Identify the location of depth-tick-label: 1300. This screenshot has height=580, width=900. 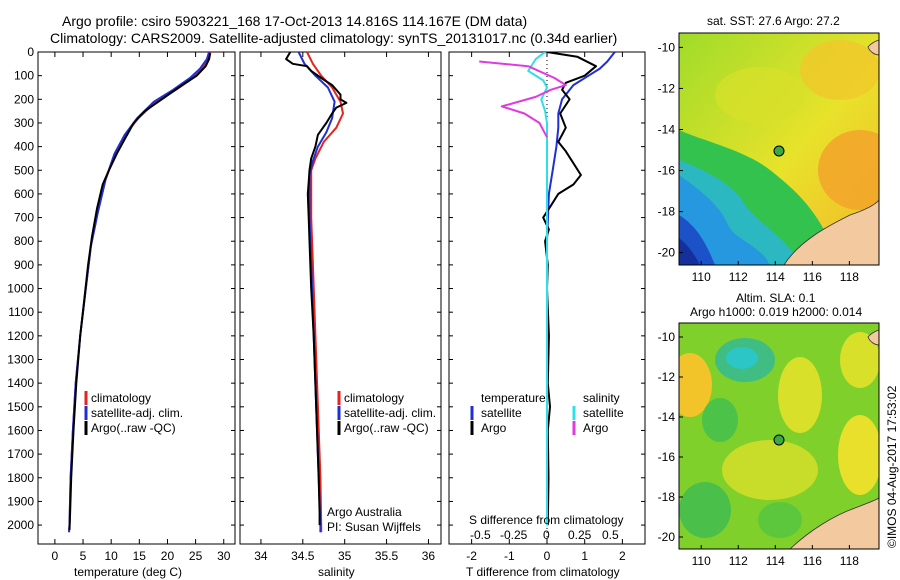
(20, 360).